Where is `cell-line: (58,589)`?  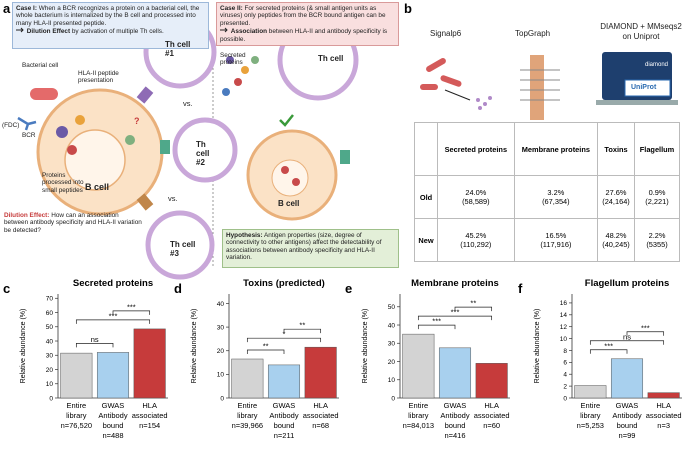
cell-line: (58,589) is located at coordinates (476, 201).